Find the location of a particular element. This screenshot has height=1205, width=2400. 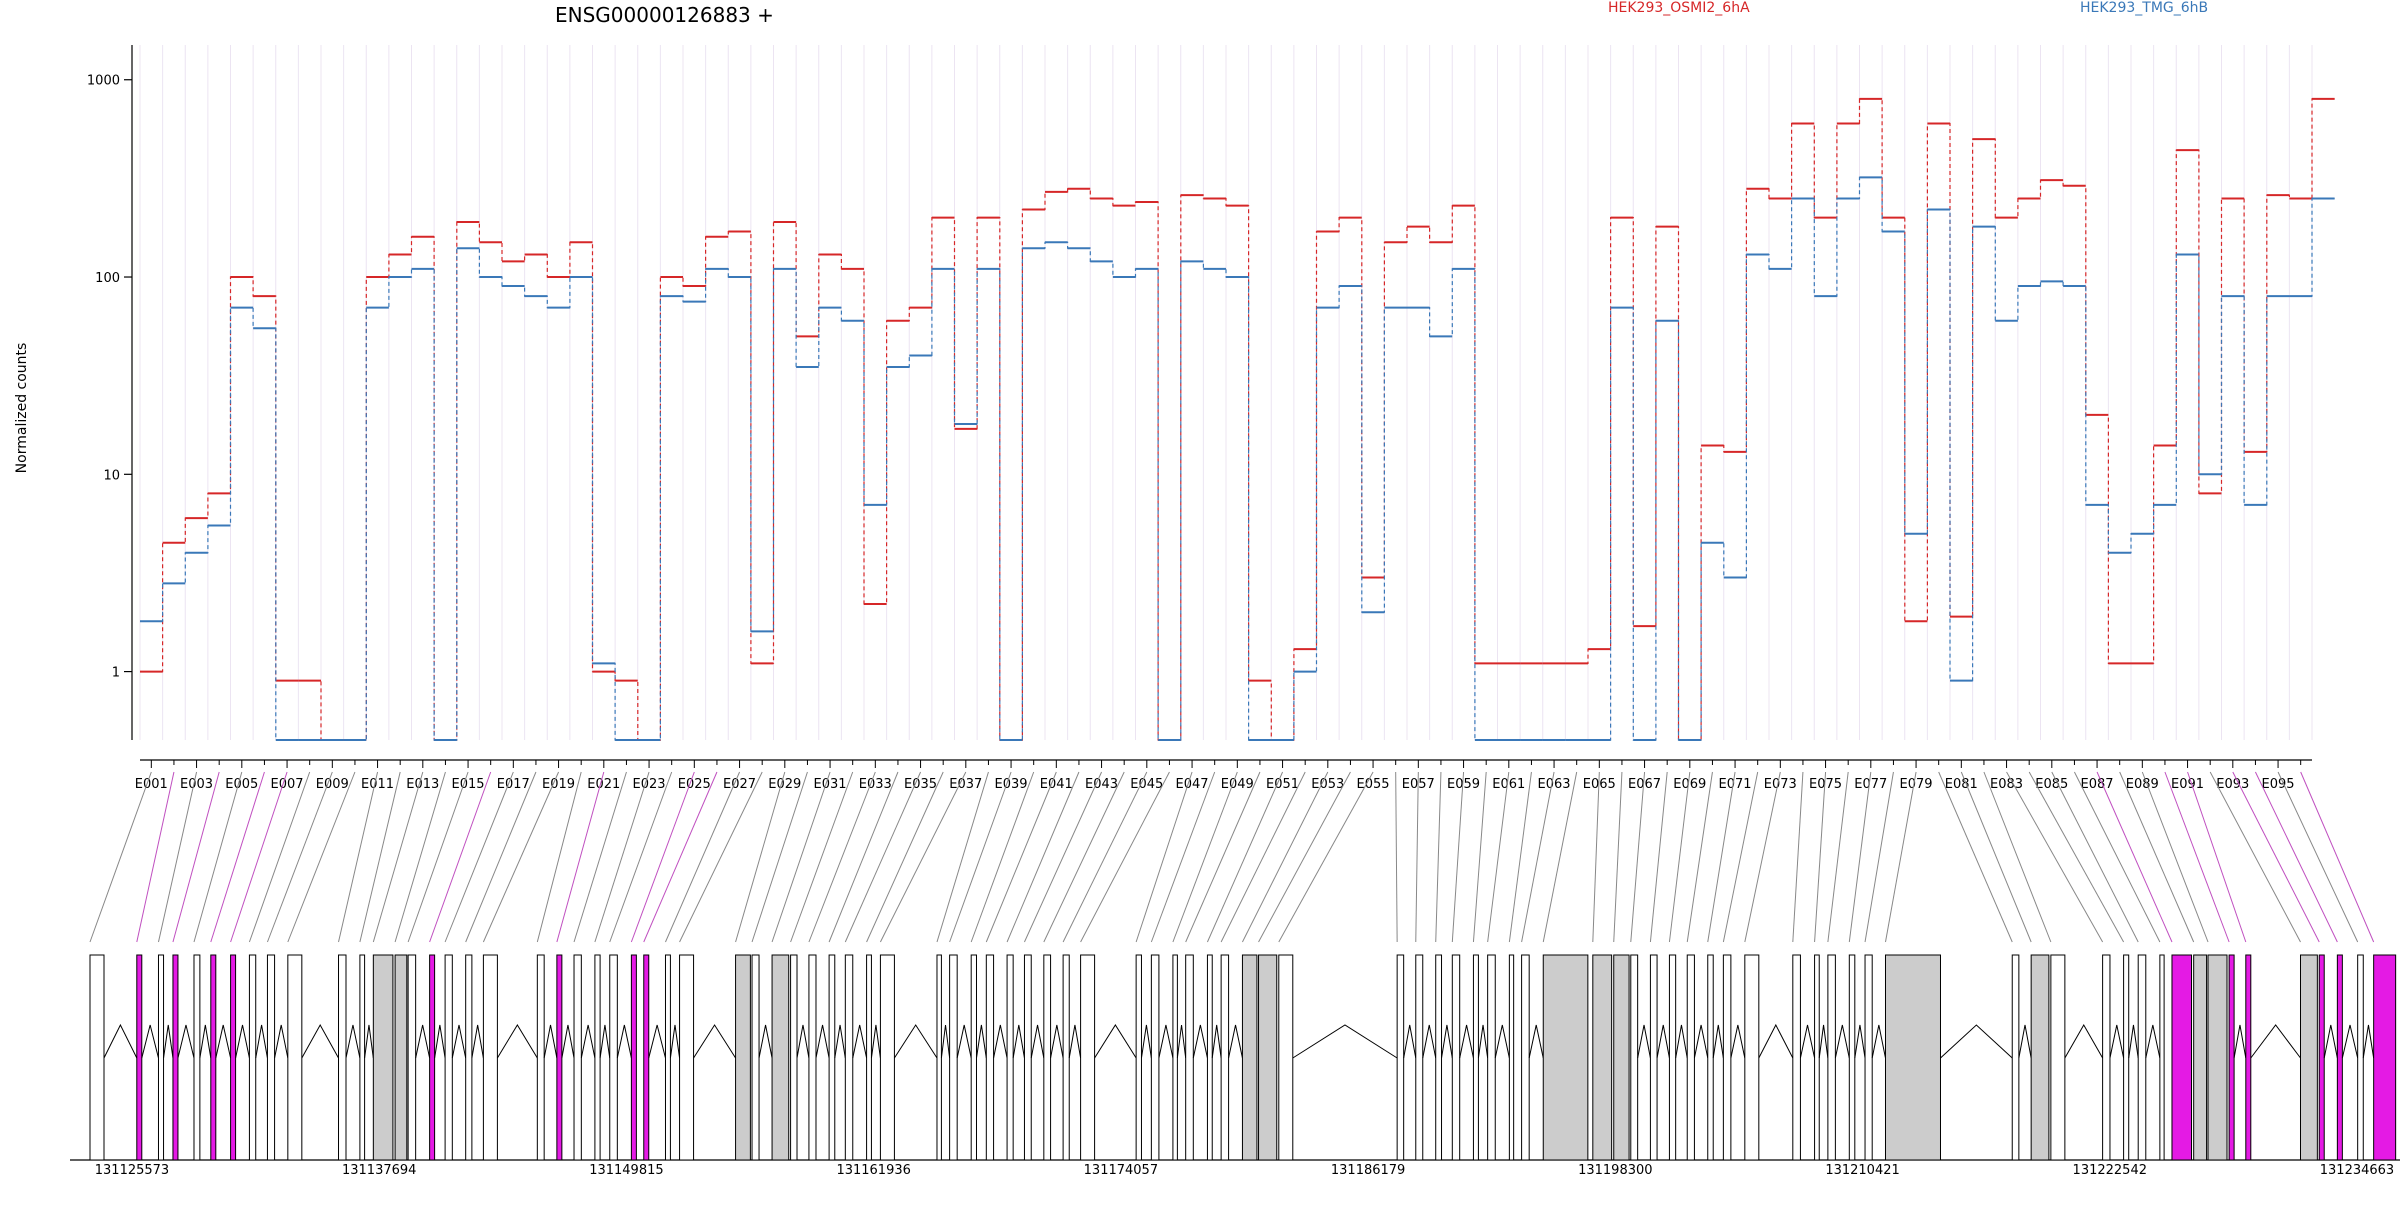

exon-tick-label: E075 is located at coordinates (1825, 784).